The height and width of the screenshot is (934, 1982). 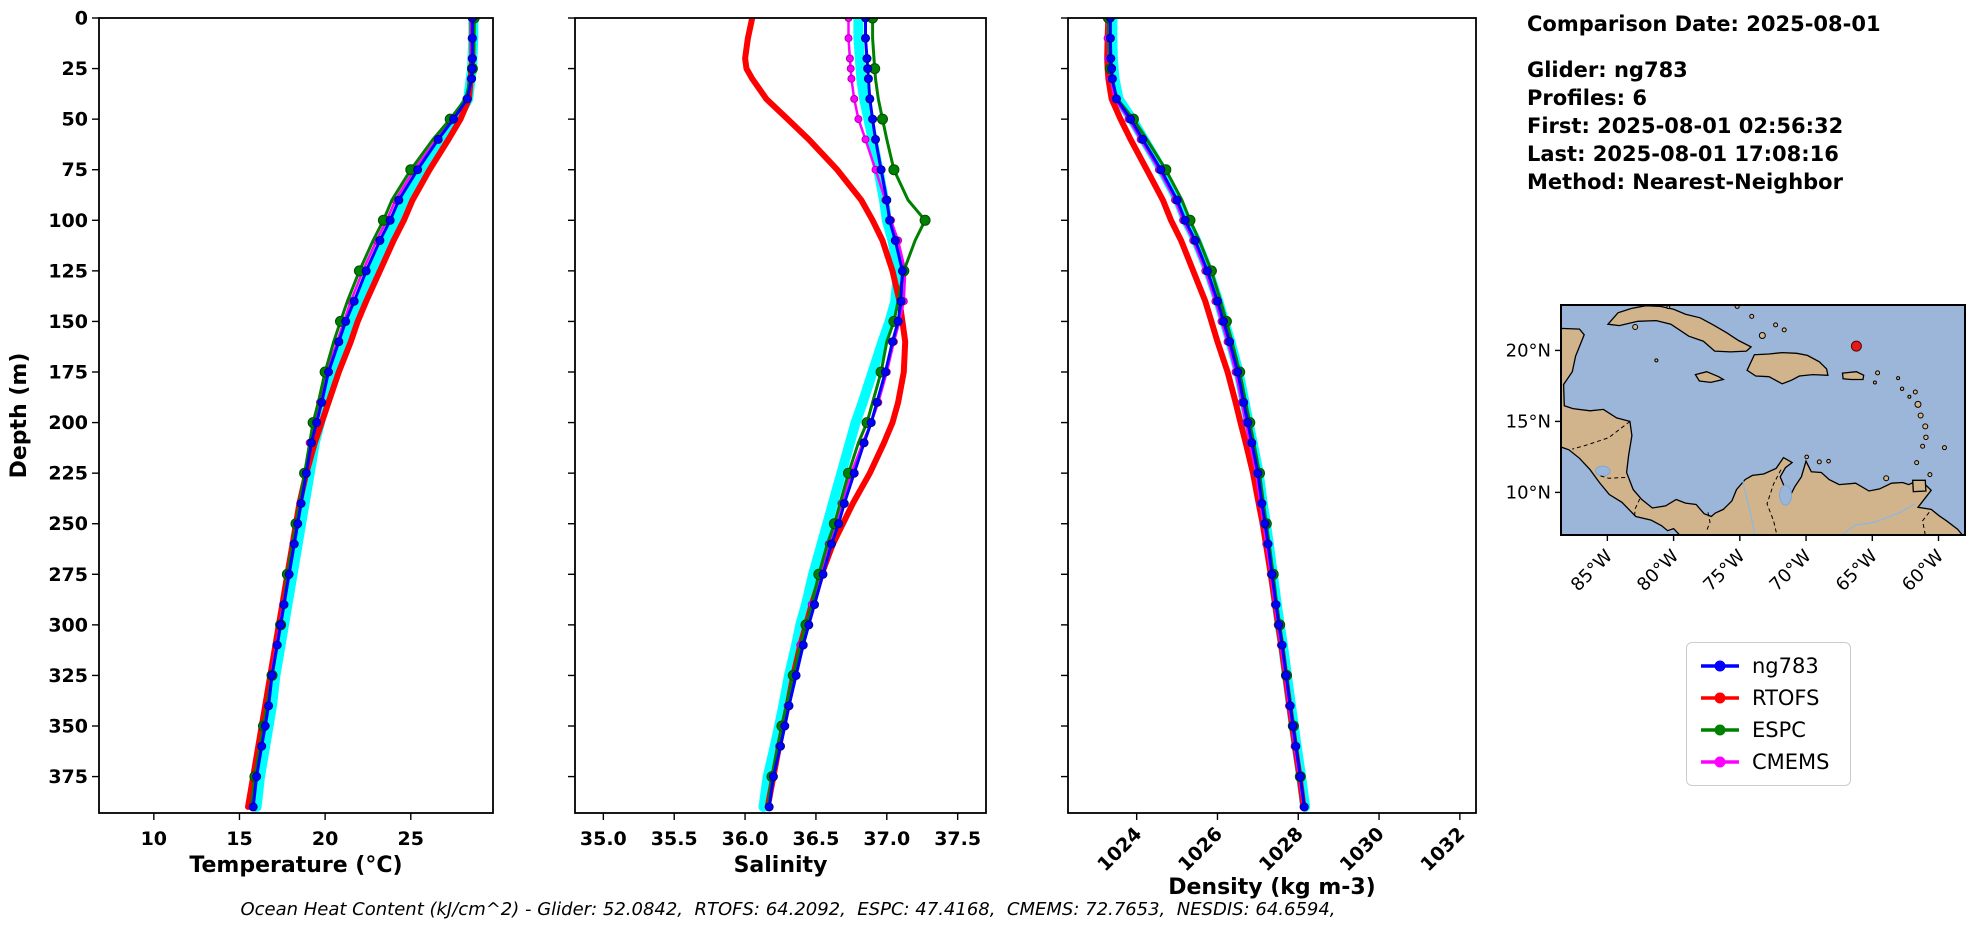 What do you see at coordinates (1442, 849) in the screenshot?
I see `x-tick-label: 1032` at bounding box center [1442, 849].